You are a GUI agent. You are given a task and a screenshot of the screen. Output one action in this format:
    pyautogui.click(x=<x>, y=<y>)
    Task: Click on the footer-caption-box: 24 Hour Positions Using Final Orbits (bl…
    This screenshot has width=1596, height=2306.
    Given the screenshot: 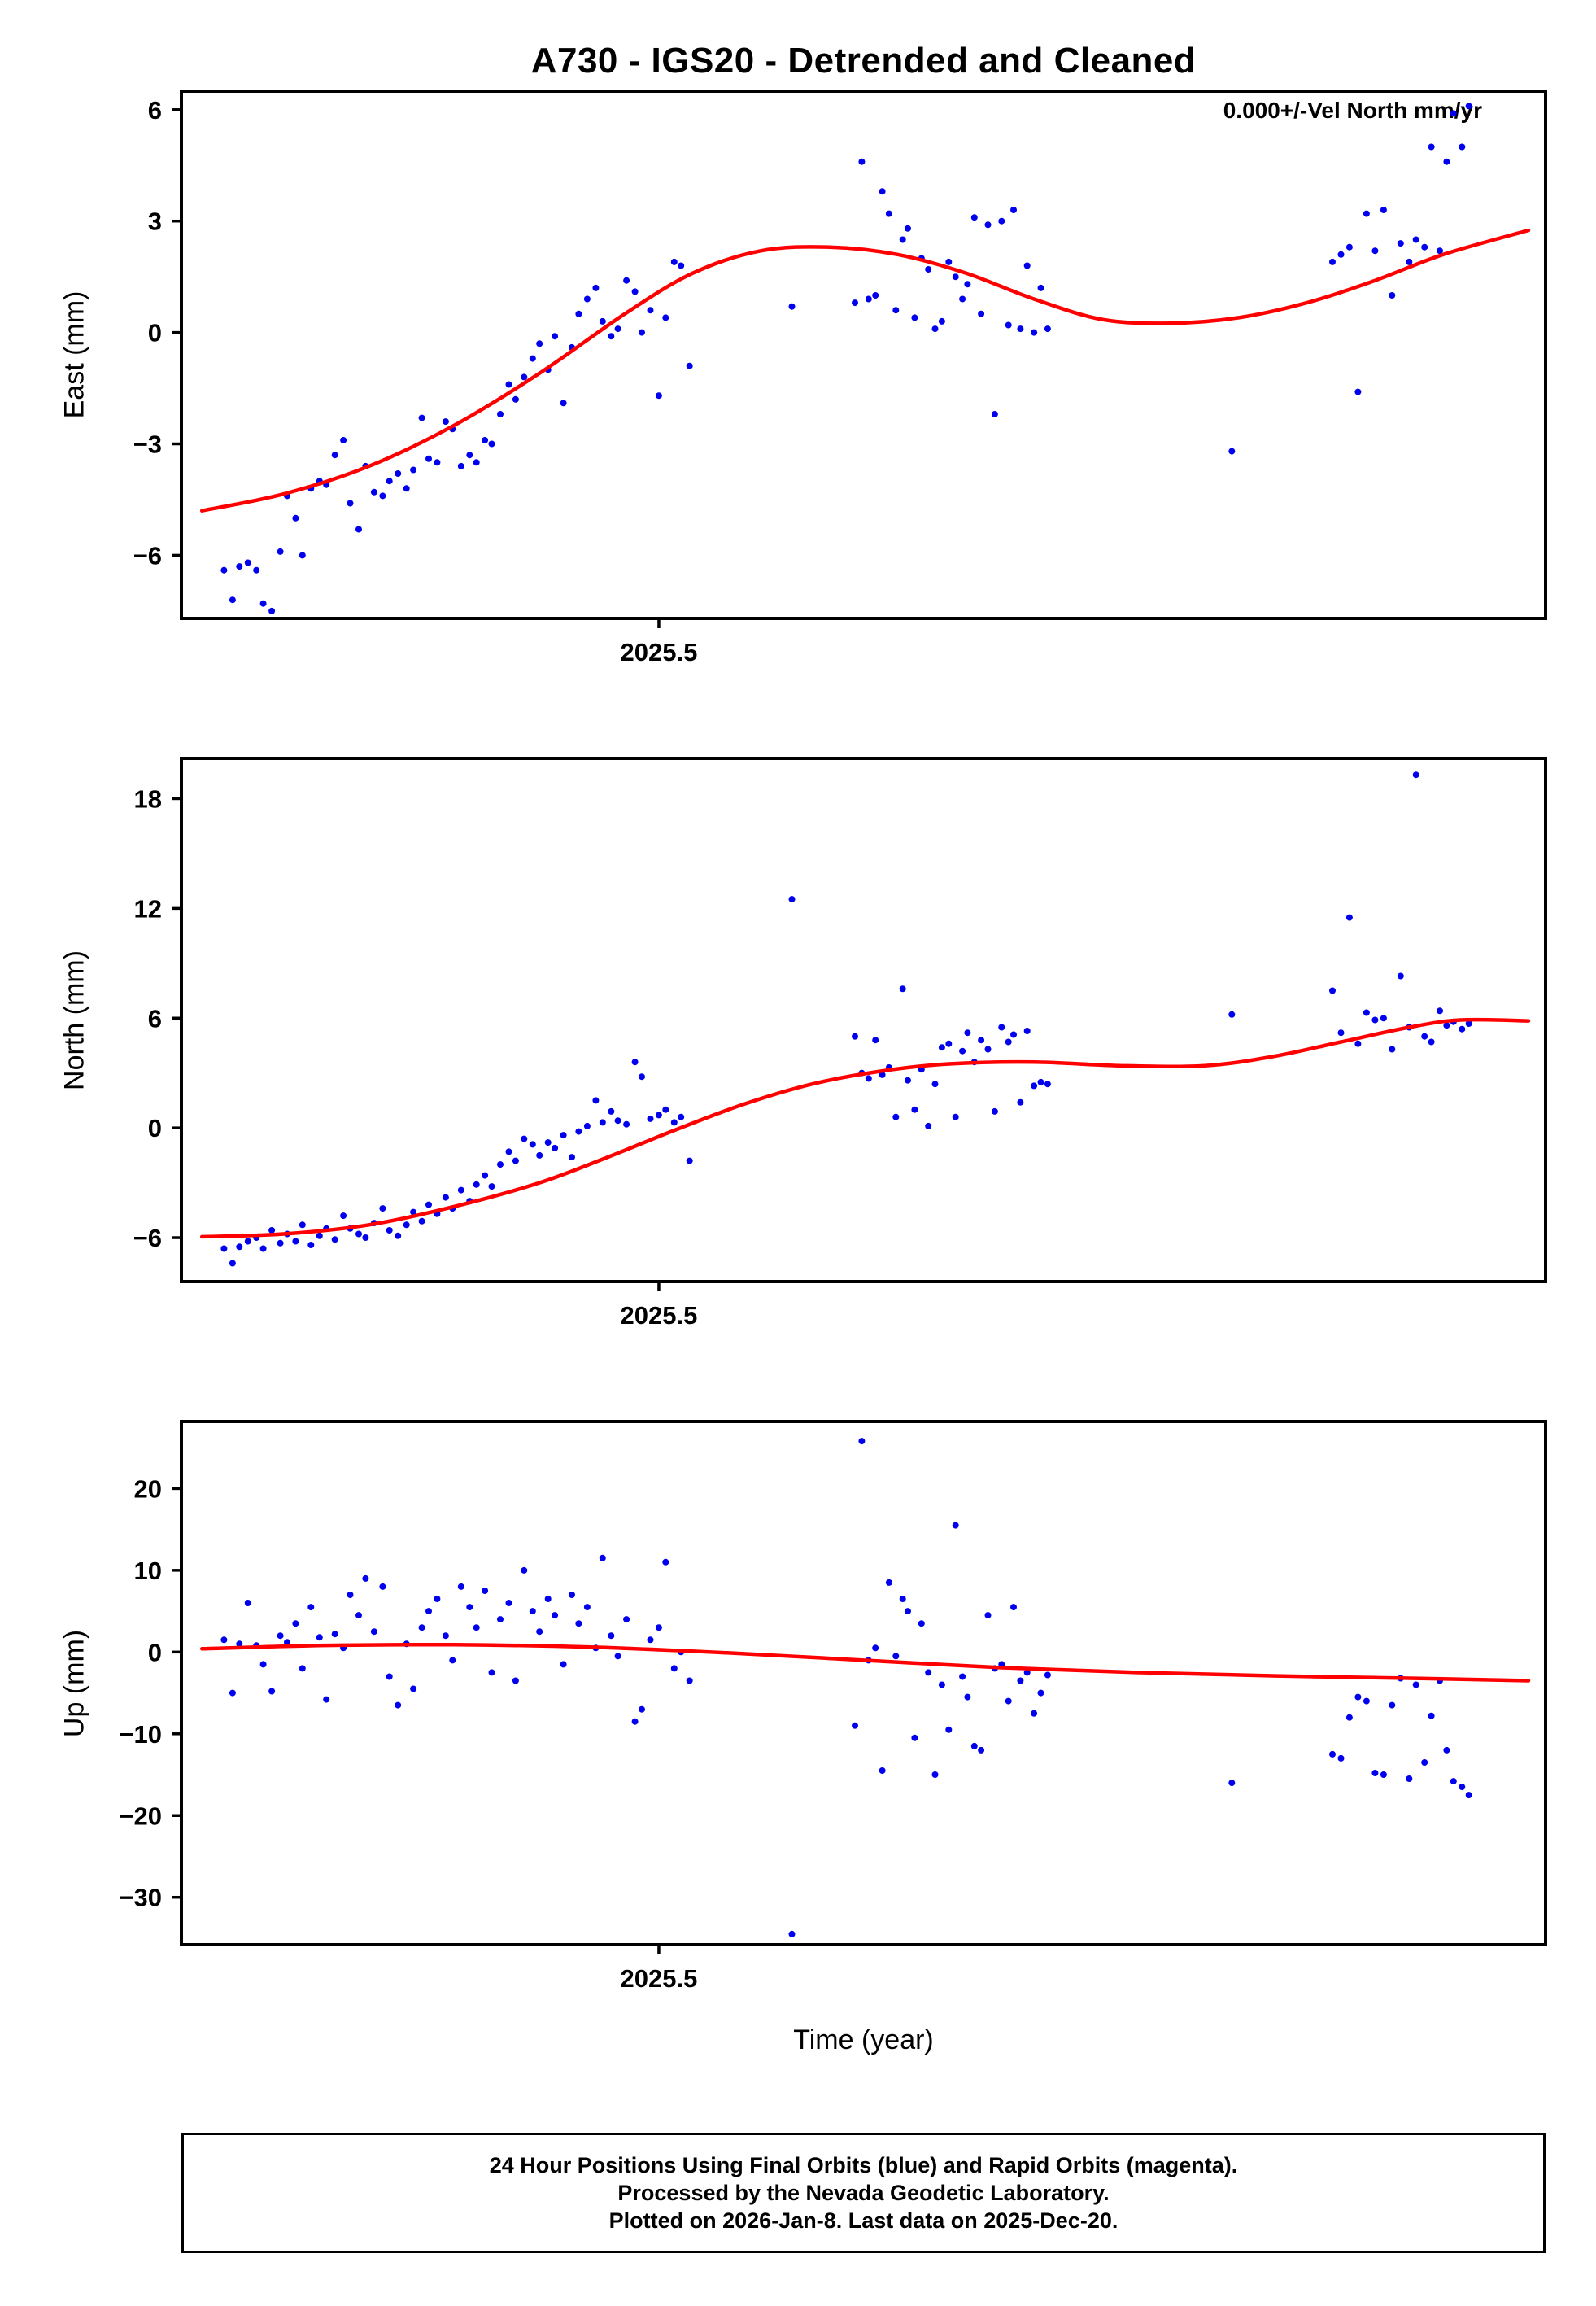 What is the action you would take?
    pyautogui.click(x=863, y=2193)
    